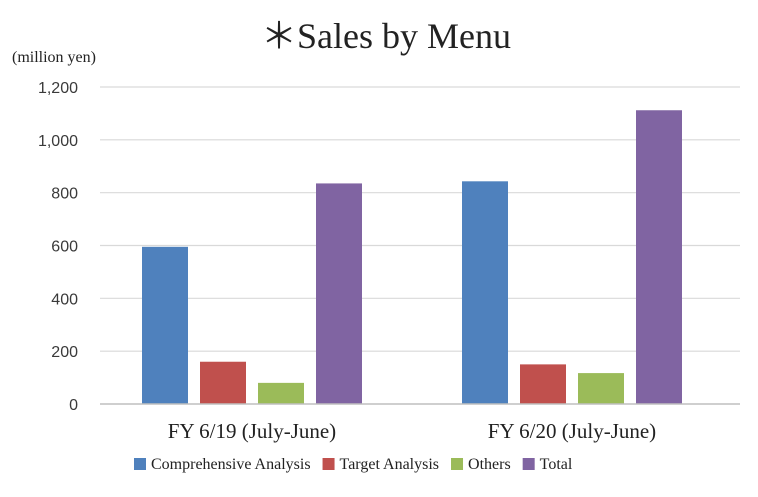 The width and height of the screenshot is (758, 497). Describe the element at coordinates (412, 431) in the screenshot. I see `x-axis-categories: FY 6/19 (July-June) FY 6/20 (July-June)` at that location.